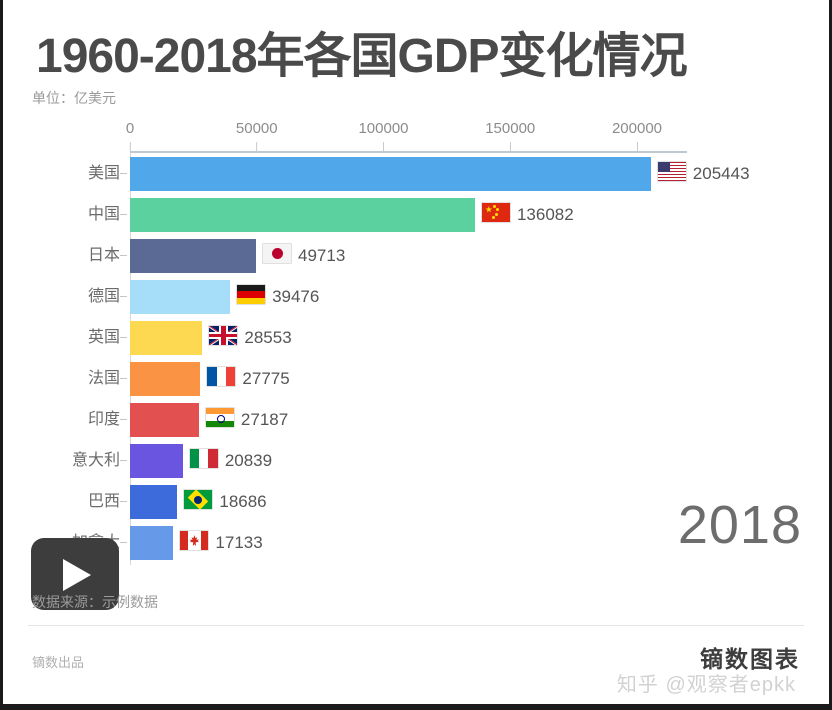 Image resolution: width=832 pixels, height=710 pixels. What do you see at coordinates (251, 294) in the screenshot?
I see `de-flag` at bounding box center [251, 294].